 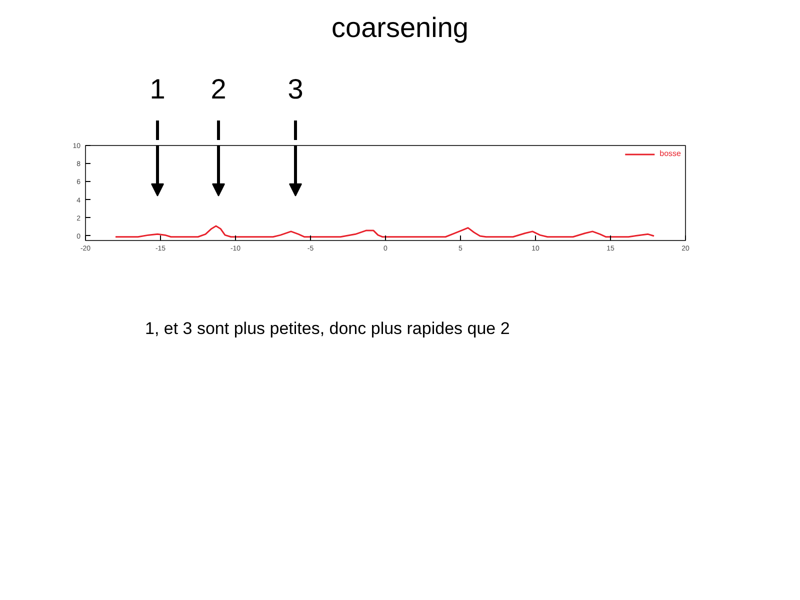 What do you see at coordinates (296, 89) in the screenshot?
I see `text: 3` at bounding box center [296, 89].